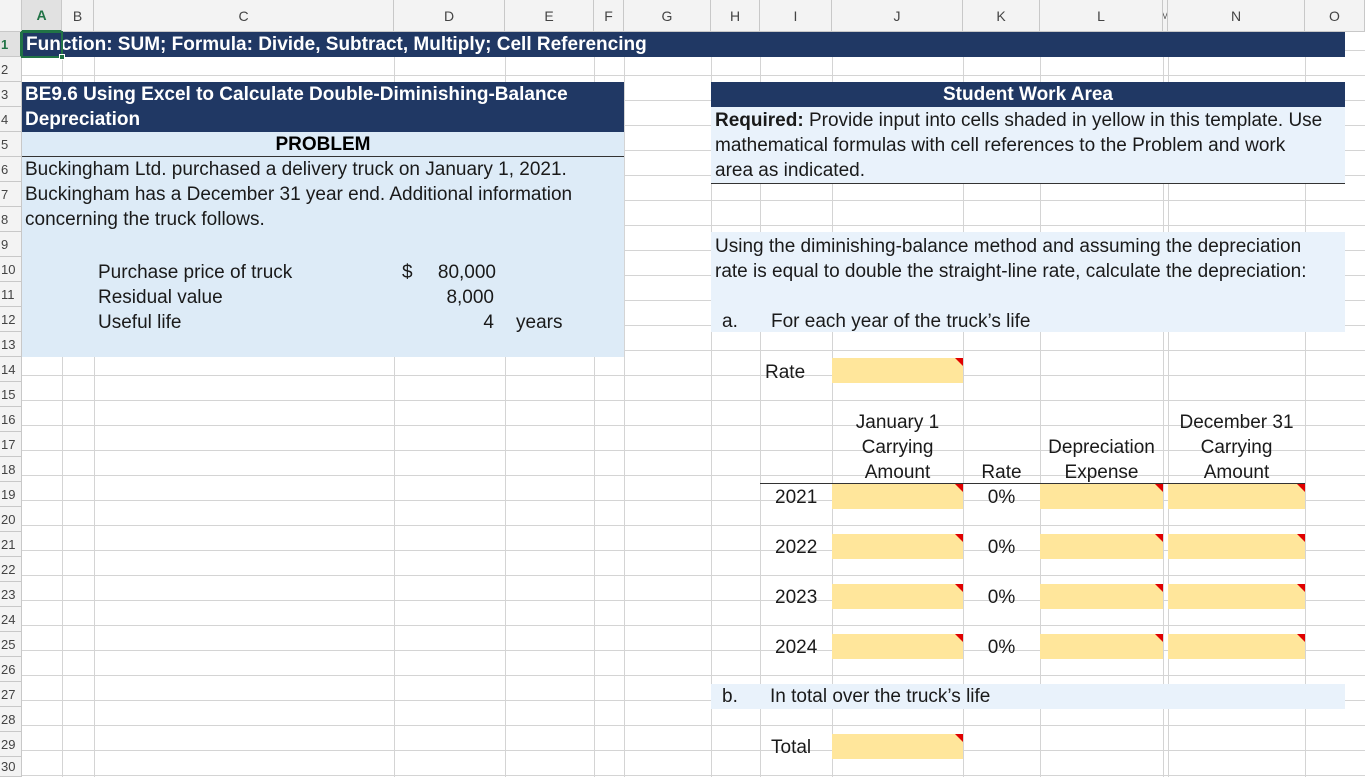 This screenshot has width=1365, height=777. I want to click on row-header-8: 8, so click(11, 219).